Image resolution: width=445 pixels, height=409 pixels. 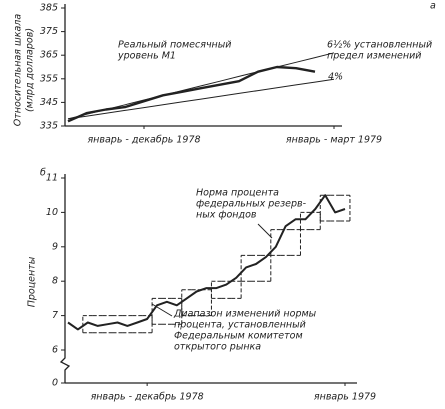 I want to click on y-tick-label: 8, so click(x=55, y=281).